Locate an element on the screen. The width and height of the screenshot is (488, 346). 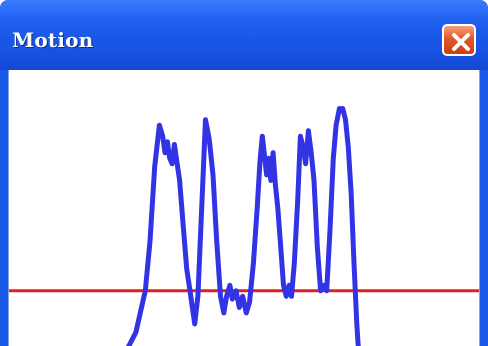
close-button is located at coordinates (459, 40).